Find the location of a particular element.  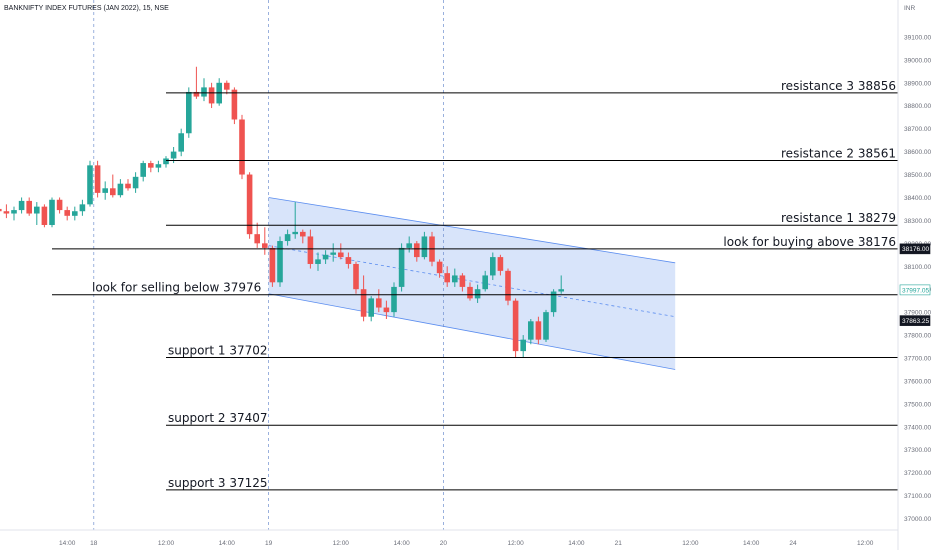

level-5: support 1 37702 is located at coordinates (532, 351).